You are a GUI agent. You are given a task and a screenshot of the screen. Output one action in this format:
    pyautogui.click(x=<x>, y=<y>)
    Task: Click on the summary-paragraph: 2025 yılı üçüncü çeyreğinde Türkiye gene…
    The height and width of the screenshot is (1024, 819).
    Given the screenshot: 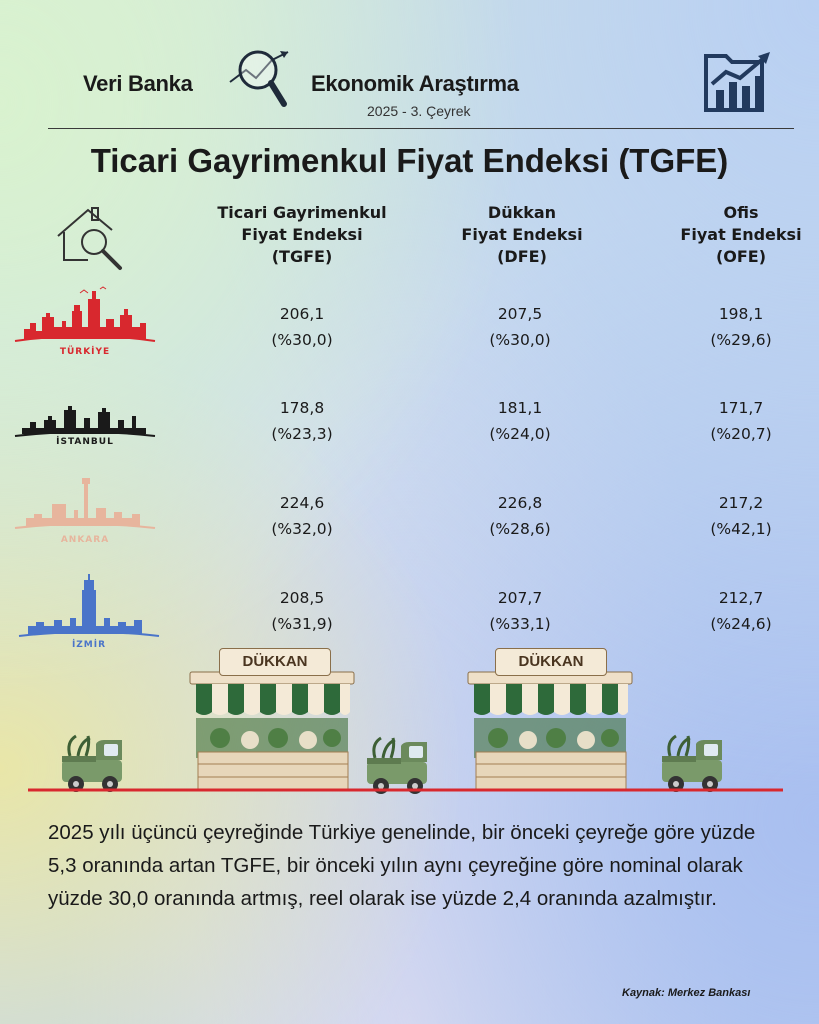 What is the action you would take?
    pyautogui.click(x=402, y=865)
    